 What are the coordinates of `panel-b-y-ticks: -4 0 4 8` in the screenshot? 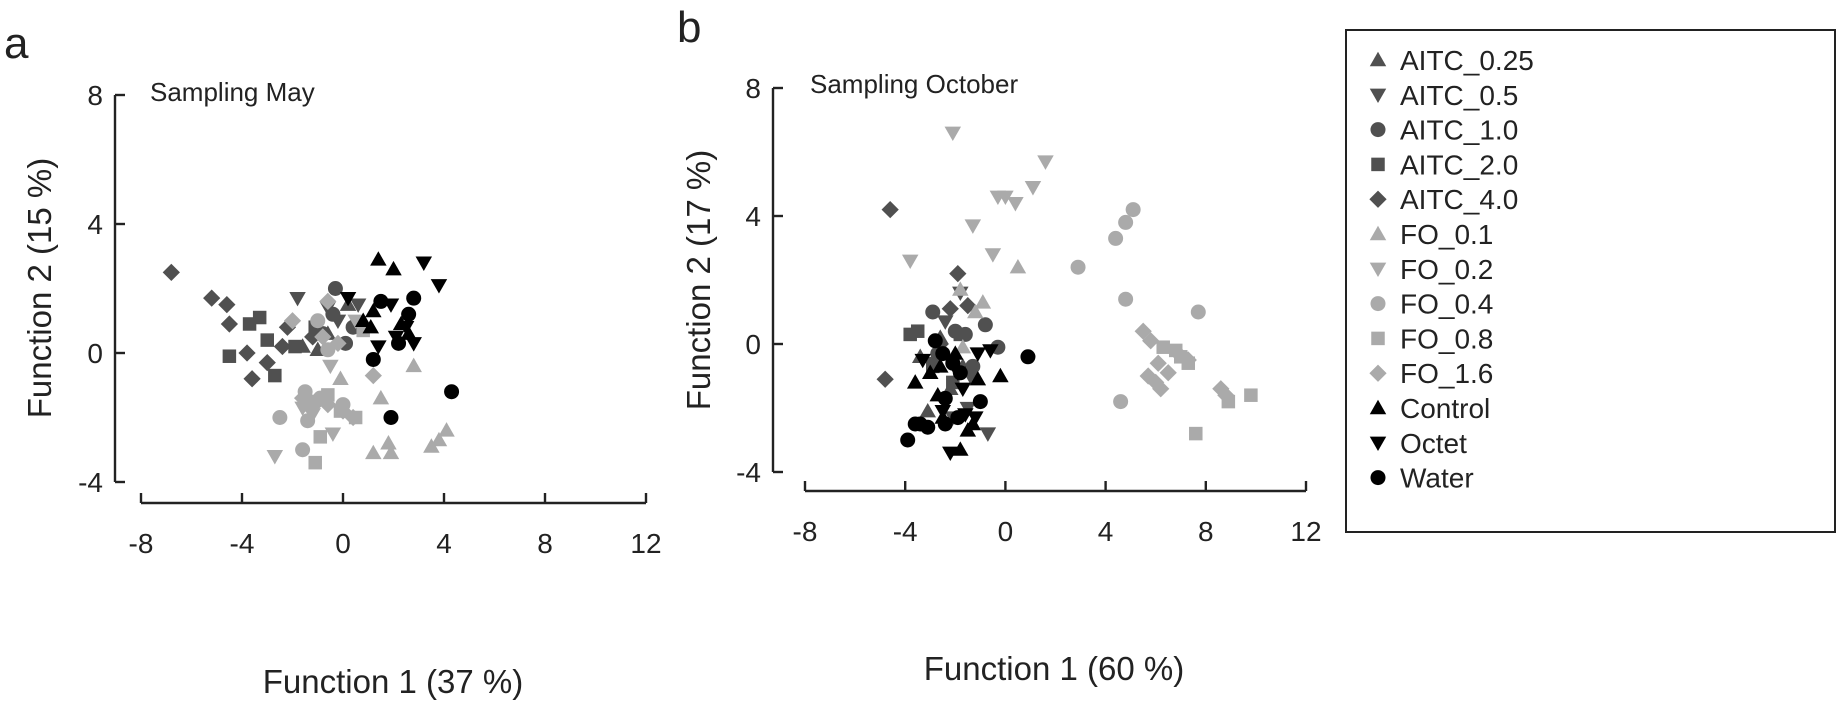 It's located at (759, 280).